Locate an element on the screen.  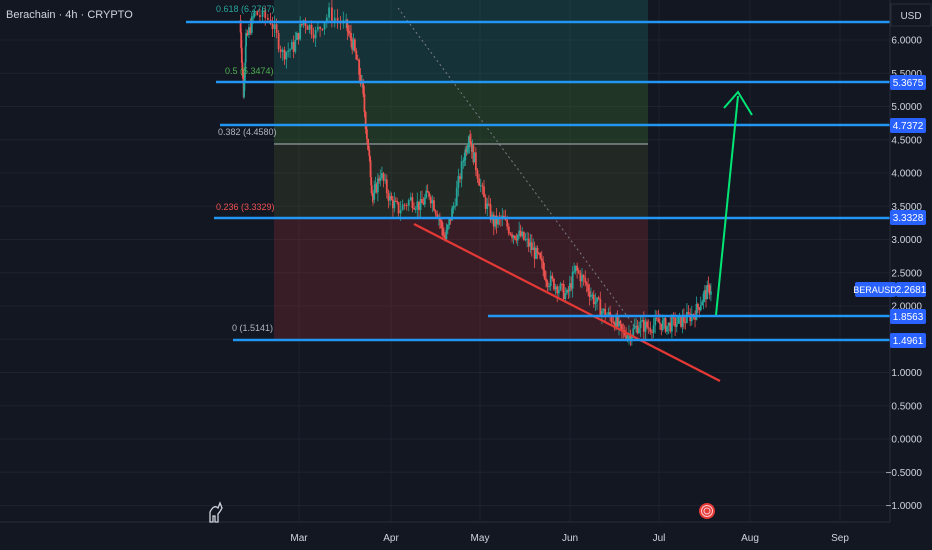
green-arrow-shaft is located at coordinates (727, 205).